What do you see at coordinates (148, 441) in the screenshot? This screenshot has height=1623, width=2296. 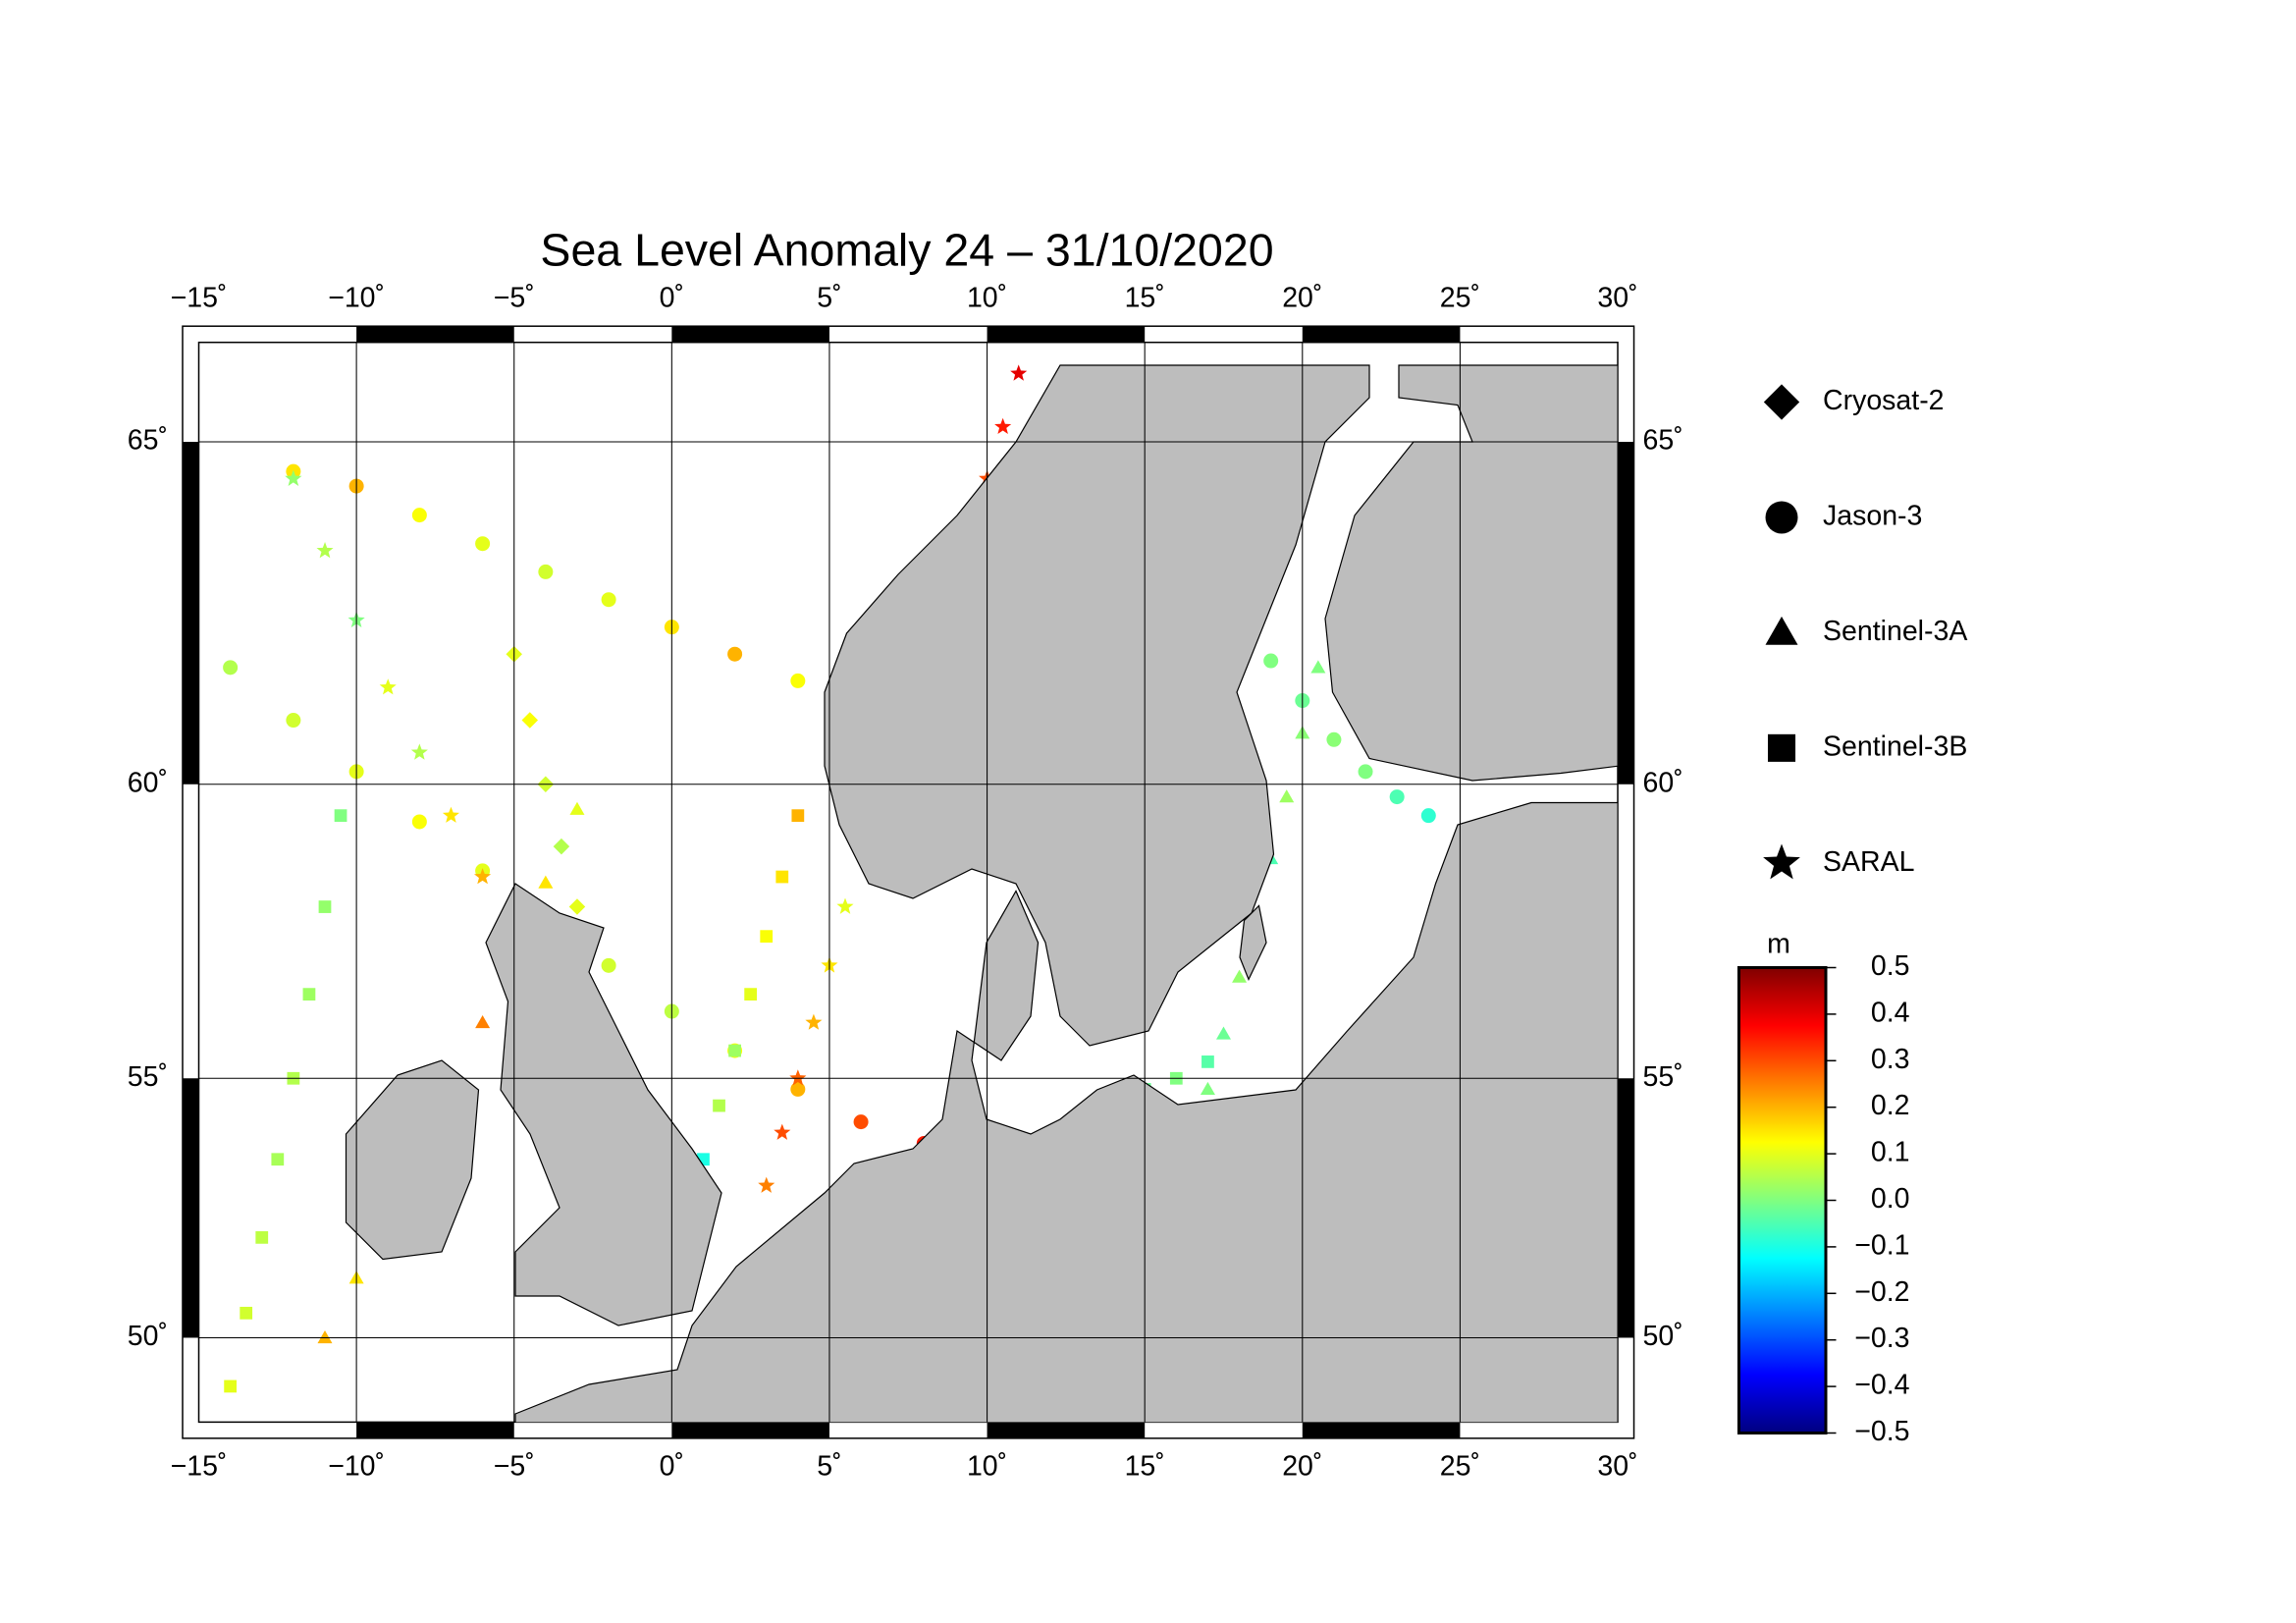 I see `y-tick-label-left: 65˚` at bounding box center [148, 441].